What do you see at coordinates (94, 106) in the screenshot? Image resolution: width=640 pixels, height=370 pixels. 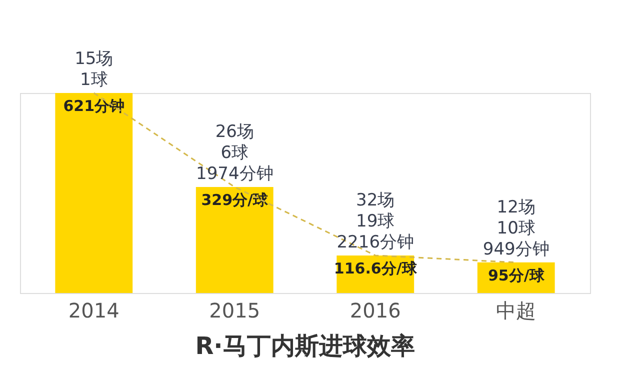 I see `data-label: 621分钟` at bounding box center [94, 106].